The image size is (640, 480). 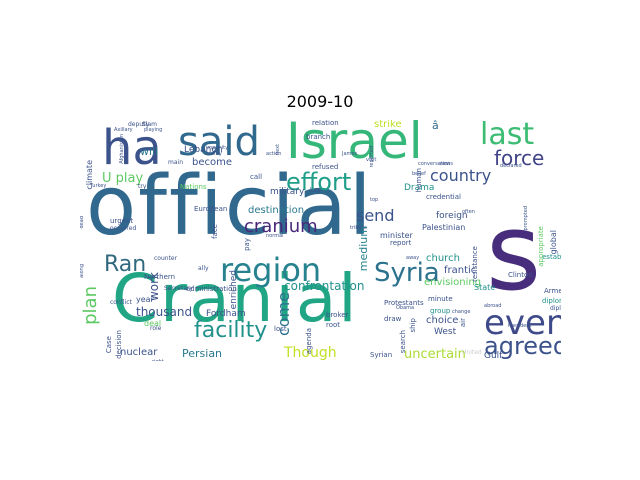 I want to click on word-ran: Ran, so click(x=125, y=264).